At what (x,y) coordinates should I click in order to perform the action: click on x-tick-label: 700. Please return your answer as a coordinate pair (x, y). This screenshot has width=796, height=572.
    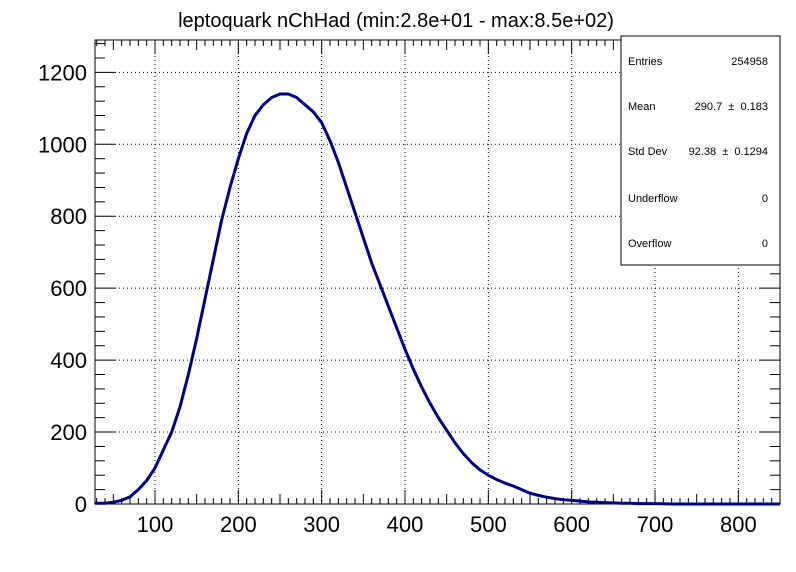
    Looking at the image, I should click on (655, 524).